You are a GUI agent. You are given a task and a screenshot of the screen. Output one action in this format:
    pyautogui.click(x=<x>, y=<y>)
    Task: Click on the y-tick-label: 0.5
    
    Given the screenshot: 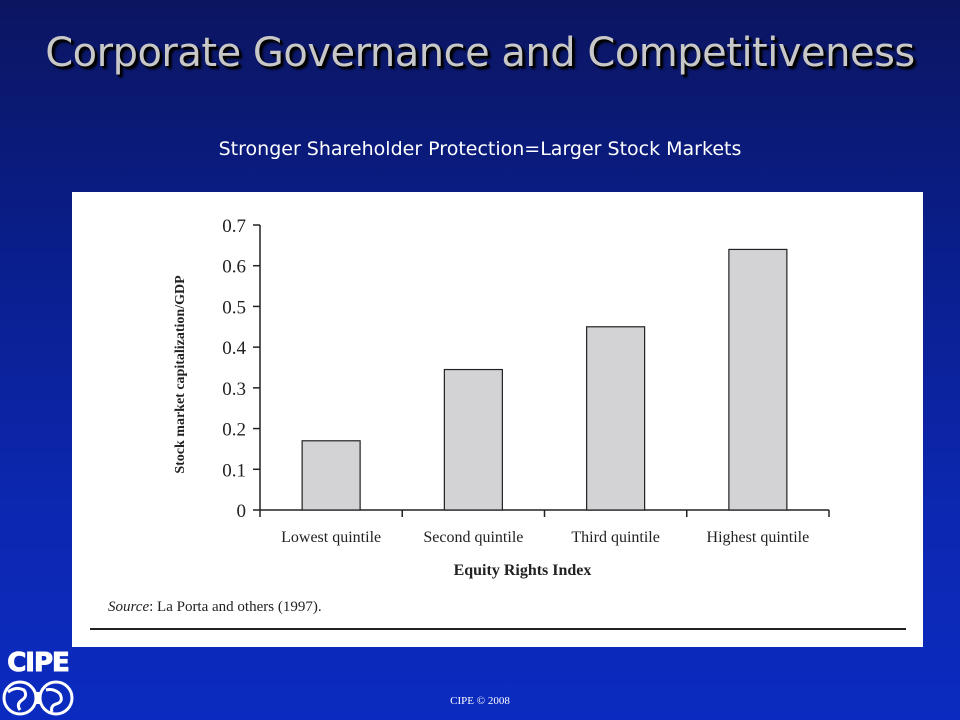 What is the action you would take?
    pyautogui.click(x=234, y=307)
    